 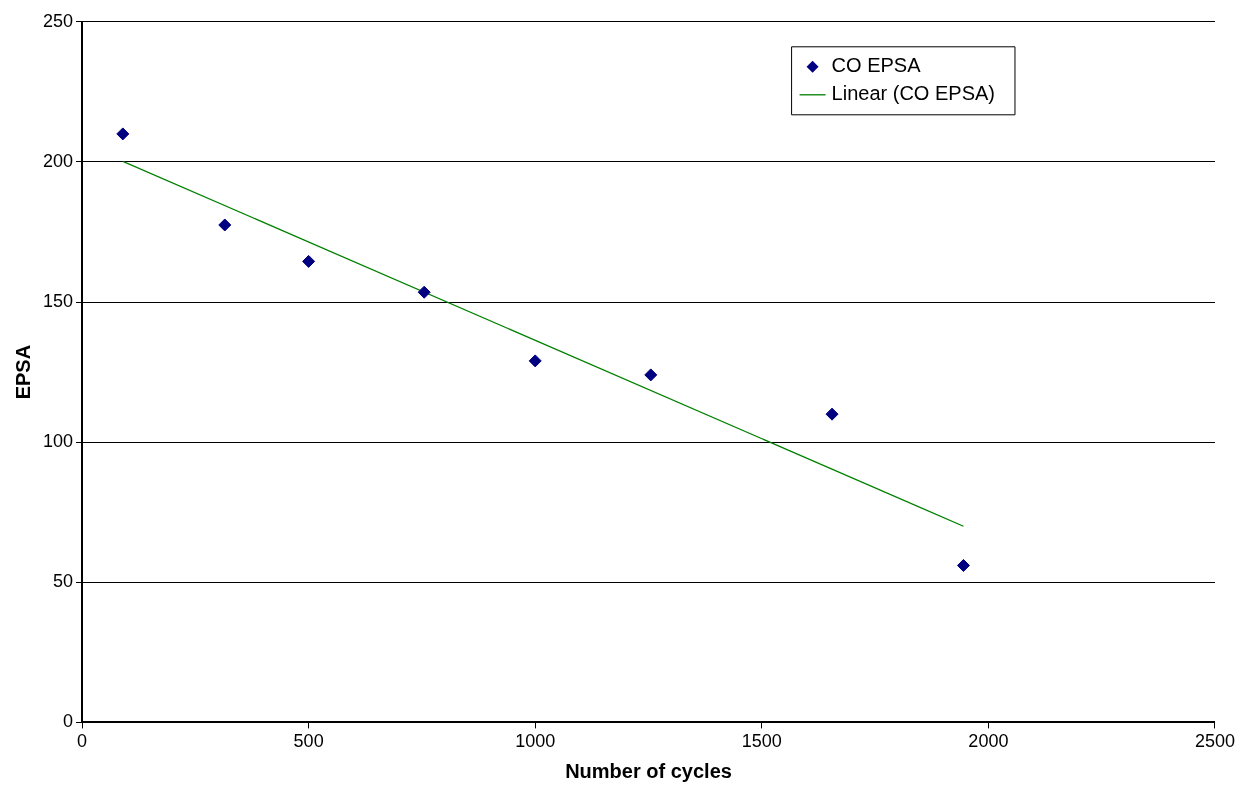 What do you see at coordinates (58, 301) in the screenshot?
I see `y-tick-label: 150` at bounding box center [58, 301].